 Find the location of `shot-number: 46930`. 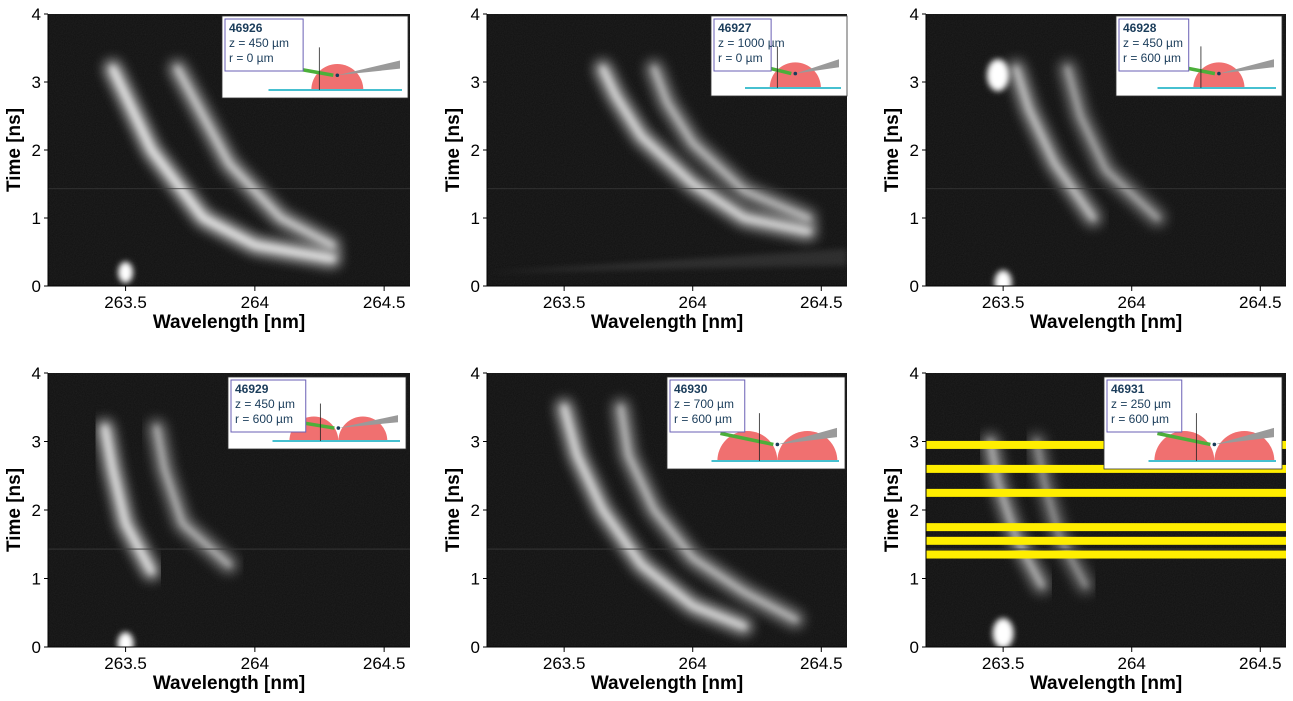

shot-number: 46930 is located at coordinates (691, 389).